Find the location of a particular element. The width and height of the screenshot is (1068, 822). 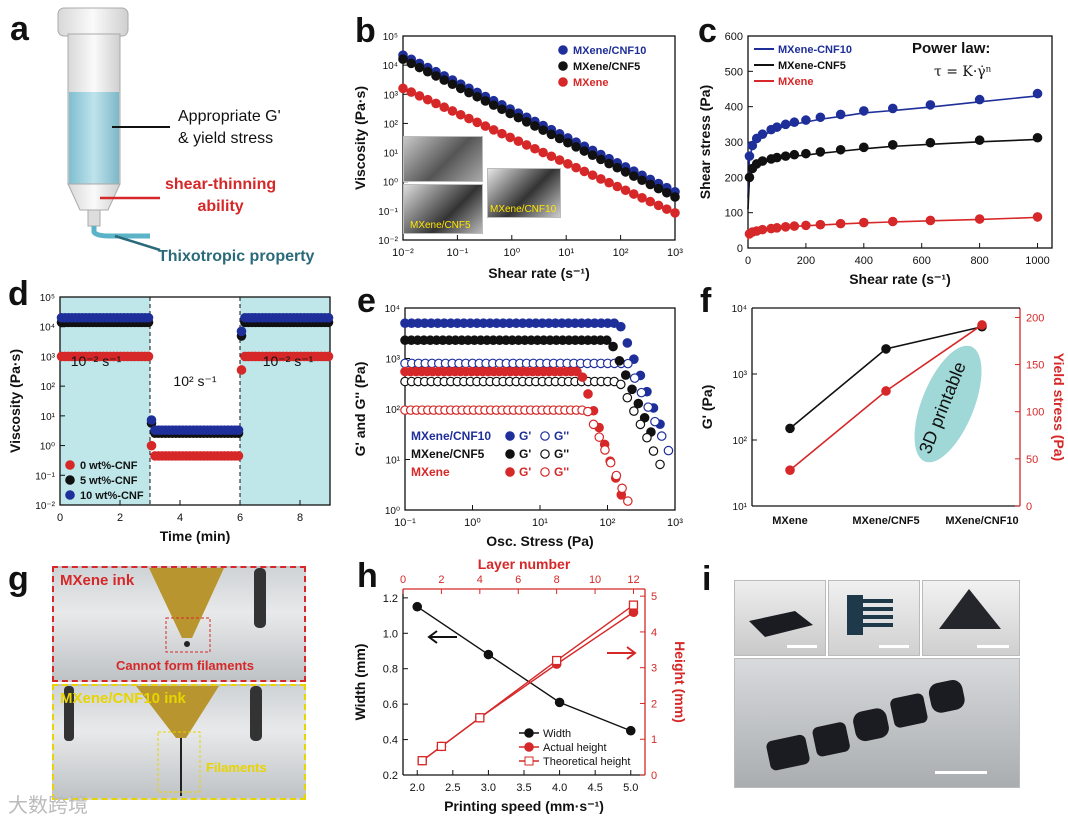

y-axis-label-f: G' (Pa) is located at coordinates (707, 407).